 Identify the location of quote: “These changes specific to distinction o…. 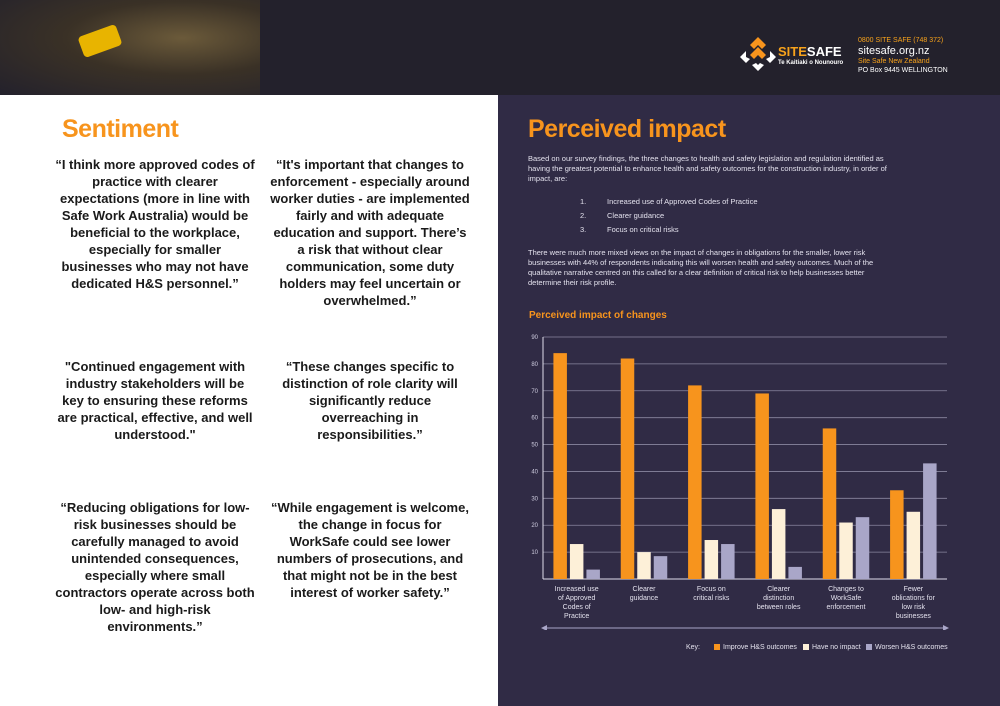
(370, 400).